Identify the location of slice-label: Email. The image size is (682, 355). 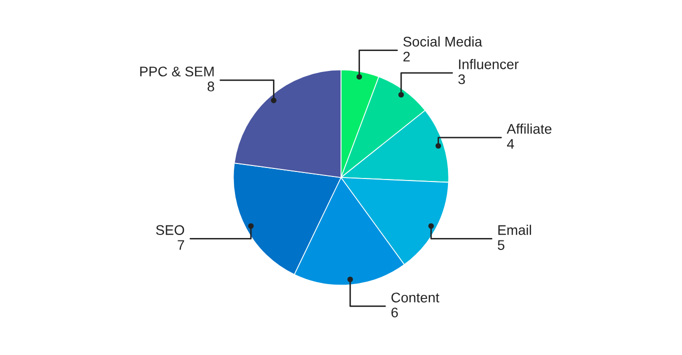
(515, 229).